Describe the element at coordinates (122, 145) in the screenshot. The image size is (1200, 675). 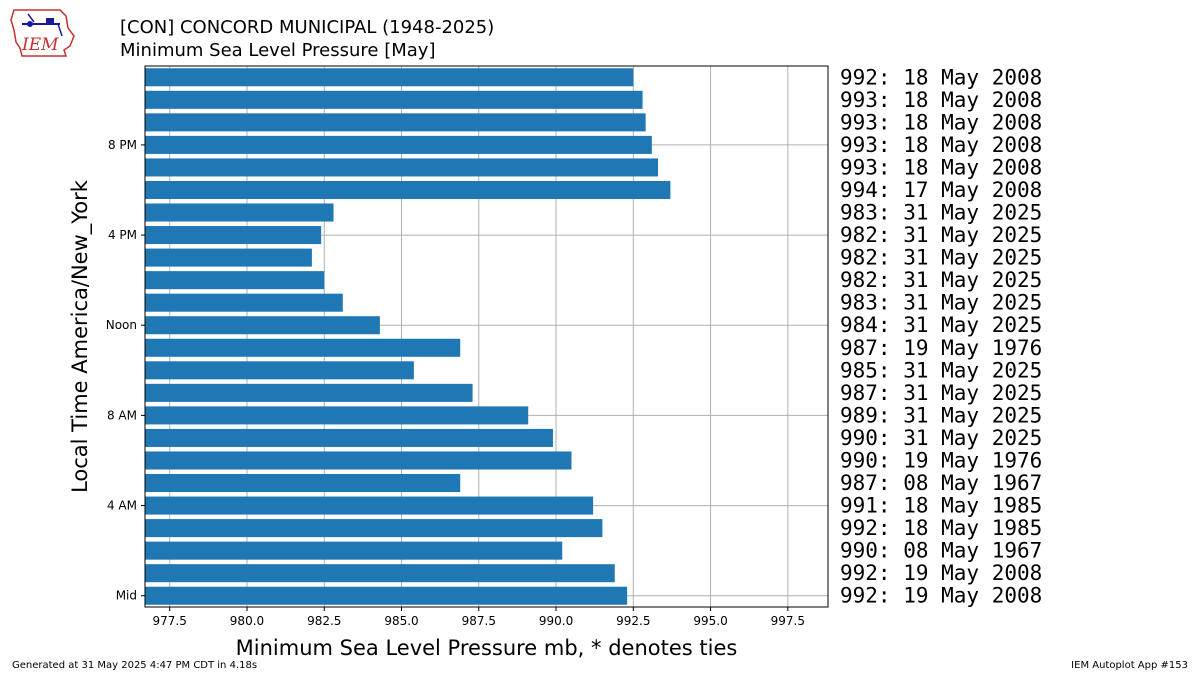
I see `y-tick-label: 8 PM` at that location.